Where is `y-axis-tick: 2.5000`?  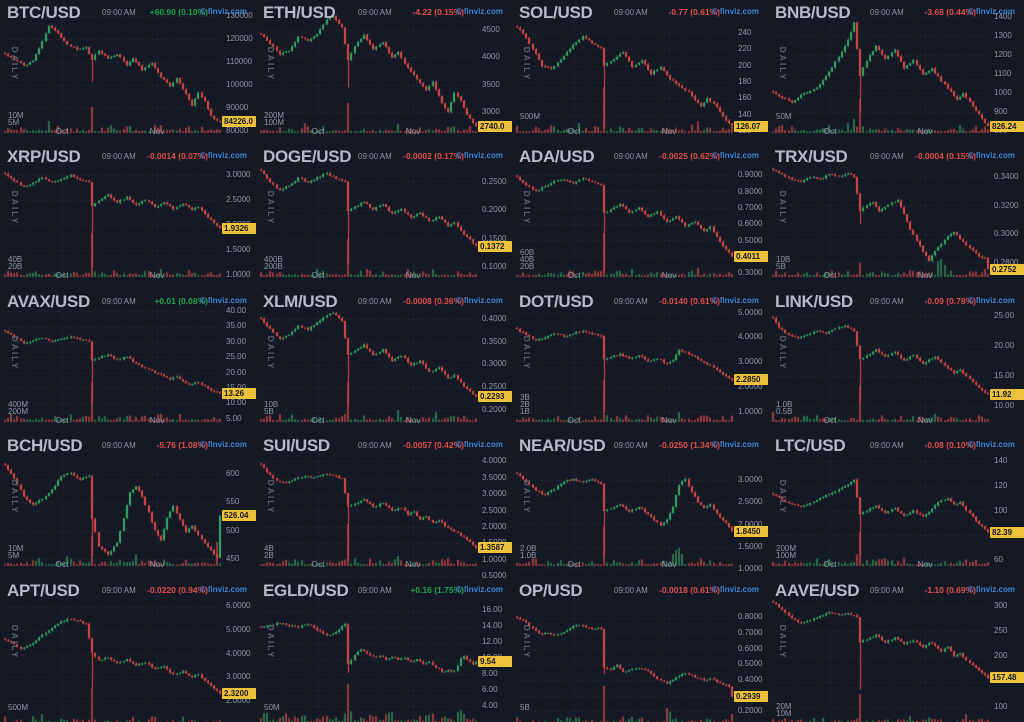
y-axis-tick: 2.5000 is located at coordinates (494, 510).